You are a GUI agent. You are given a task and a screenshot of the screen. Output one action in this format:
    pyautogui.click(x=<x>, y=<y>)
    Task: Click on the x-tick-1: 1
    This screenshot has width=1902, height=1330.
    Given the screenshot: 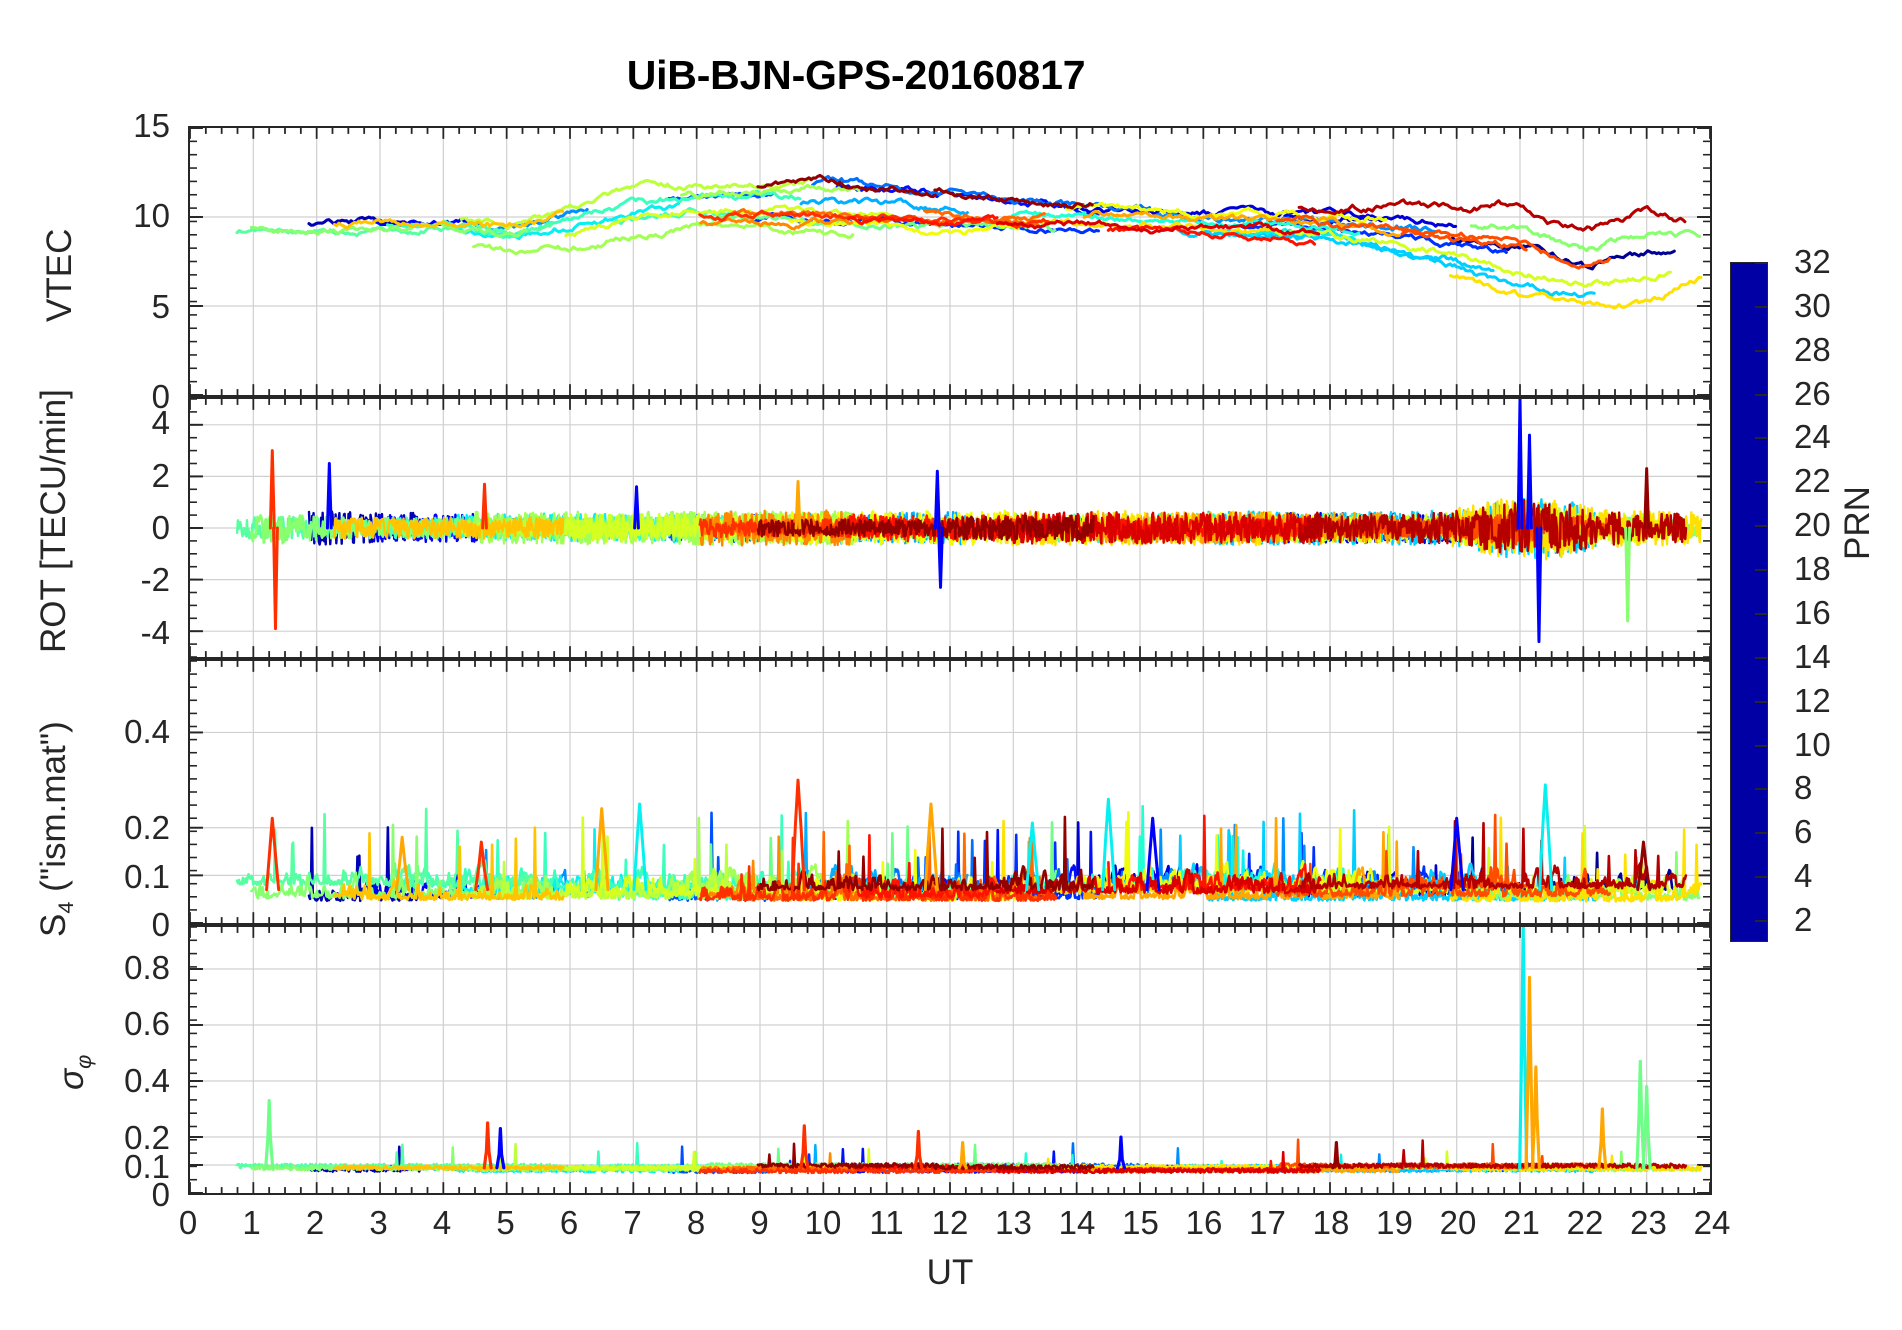 What is the action you would take?
    pyautogui.click(x=251, y=1222)
    